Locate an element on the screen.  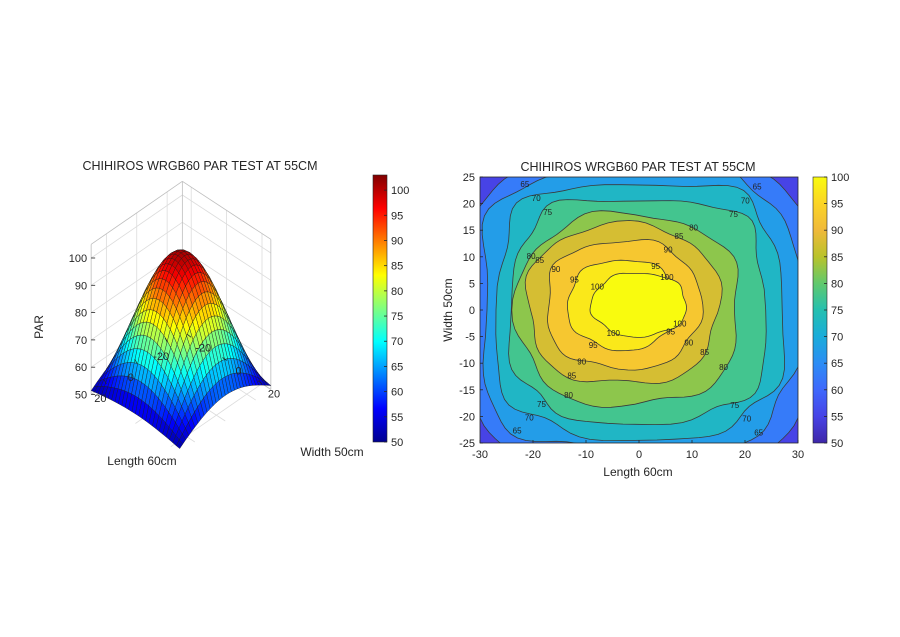
z-tick-label: 80 is located at coordinates (81, 314).